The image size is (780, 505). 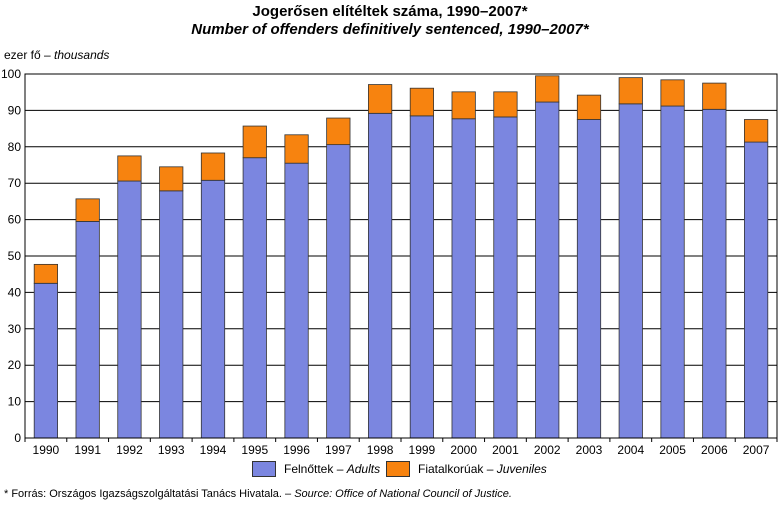 I want to click on bar-juveniles-2002, so click(x=547, y=89).